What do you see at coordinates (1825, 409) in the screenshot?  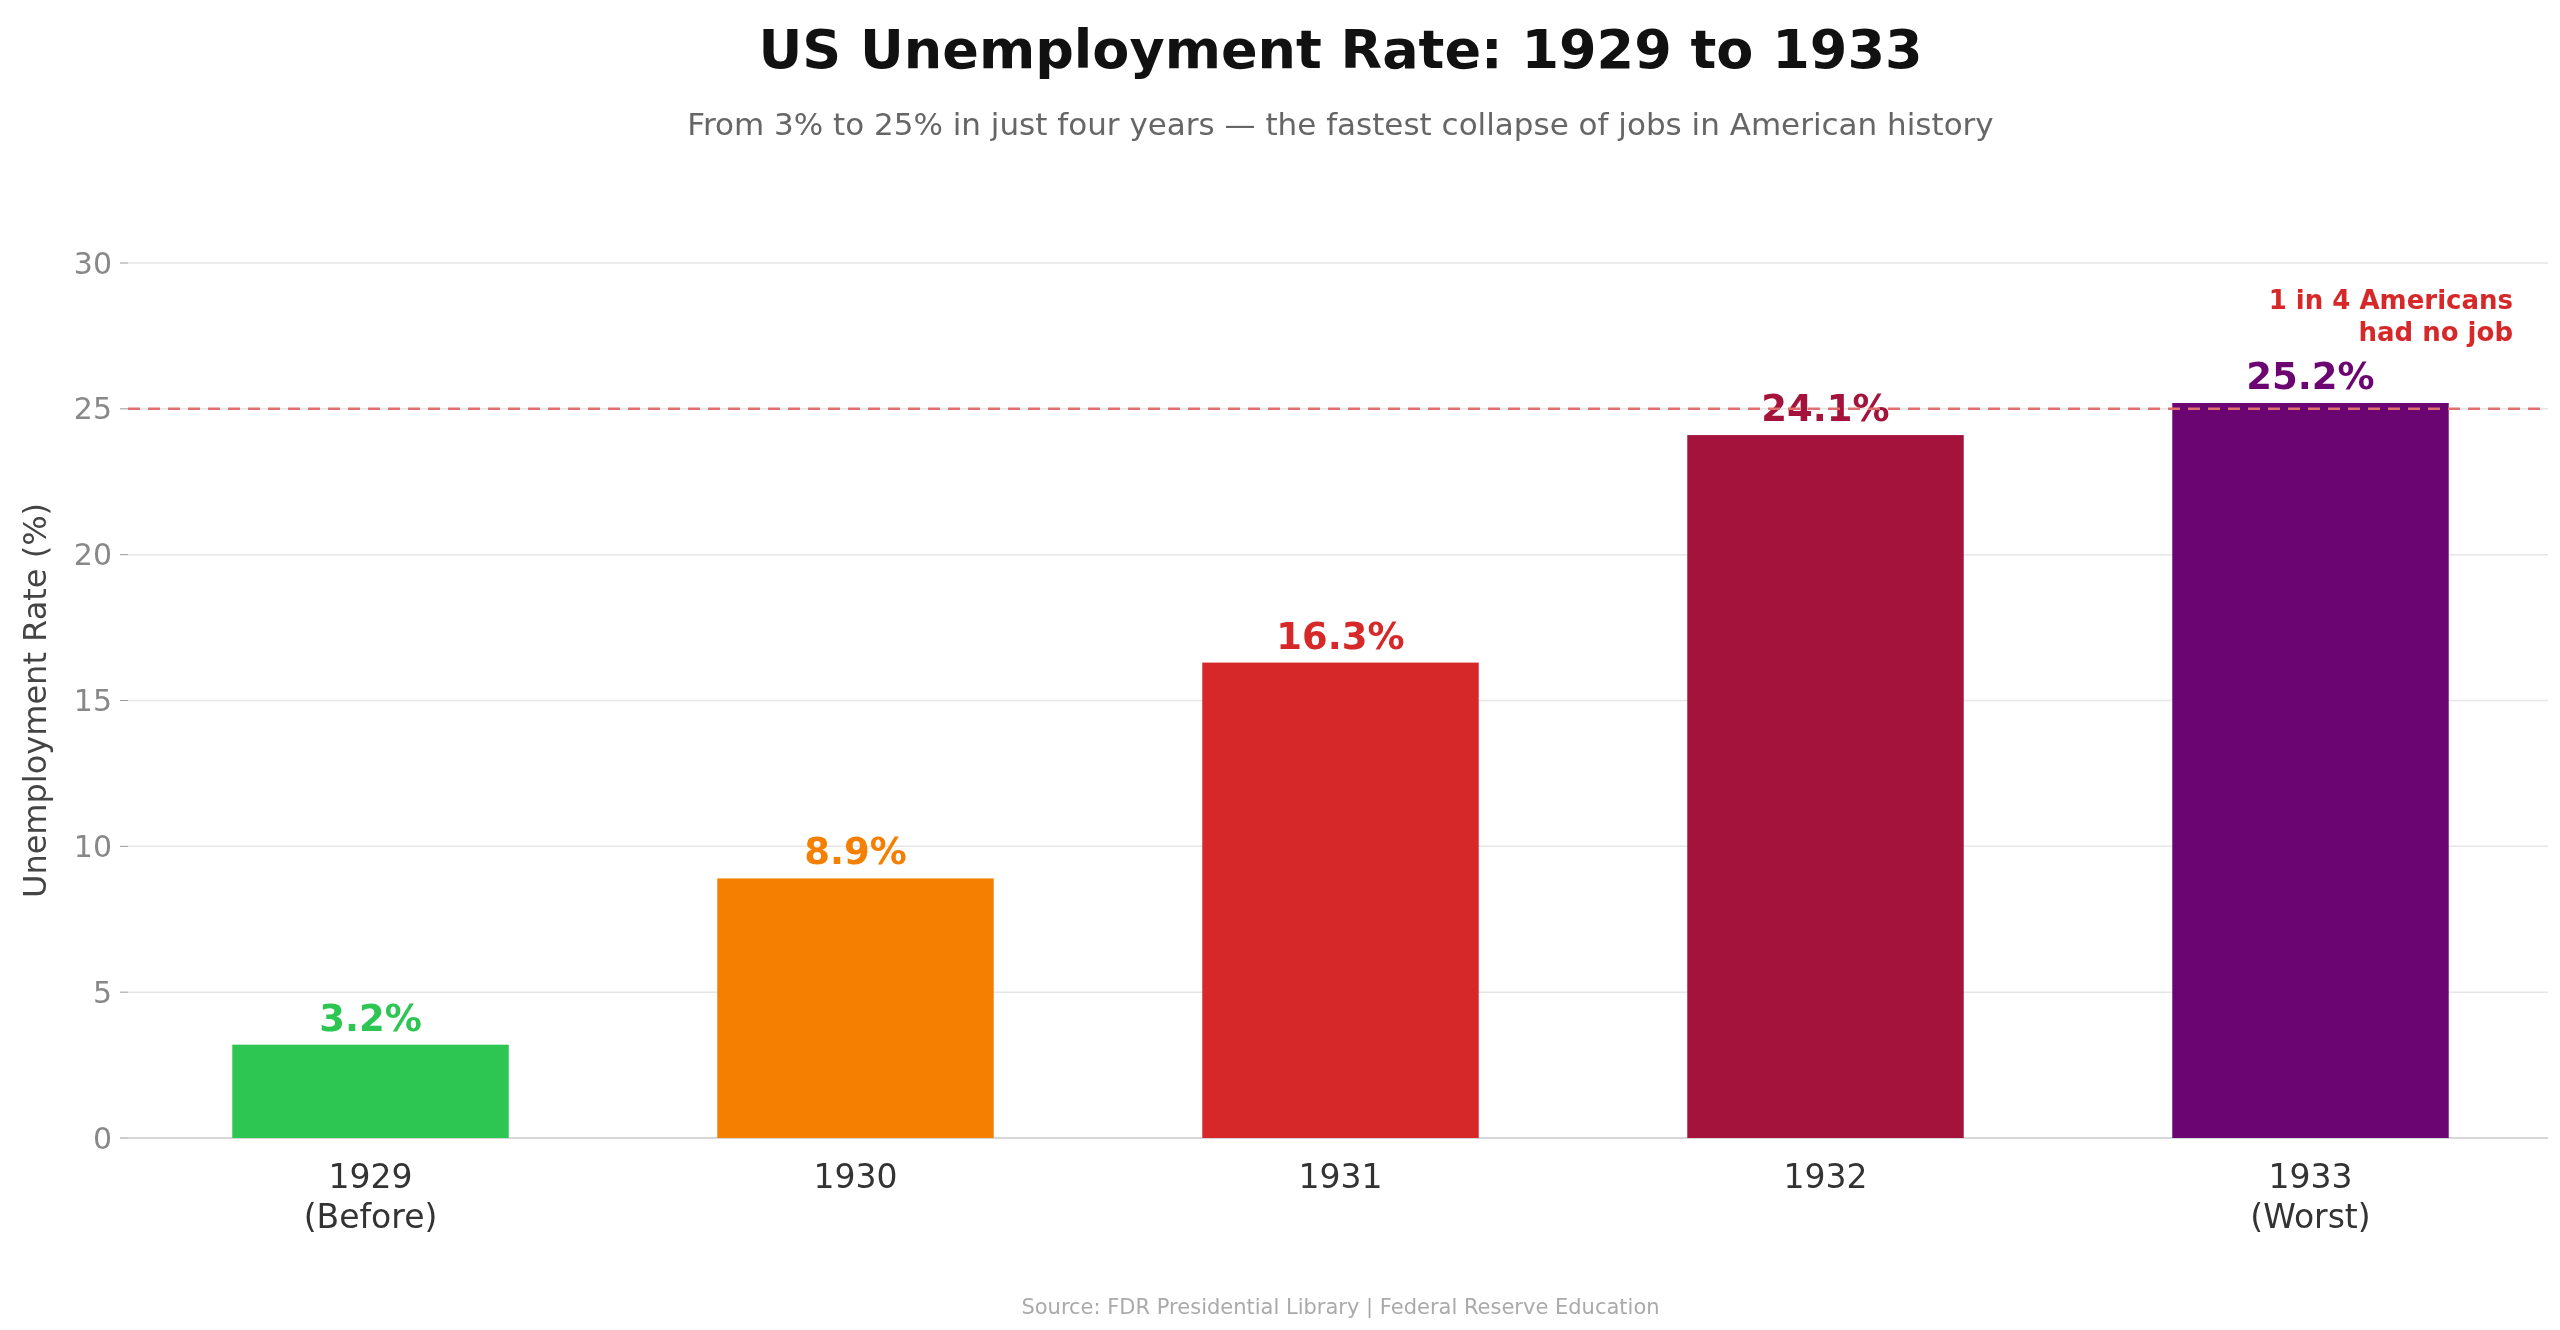 I see `data-label: 24.1%` at bounding box center [1825, 409].